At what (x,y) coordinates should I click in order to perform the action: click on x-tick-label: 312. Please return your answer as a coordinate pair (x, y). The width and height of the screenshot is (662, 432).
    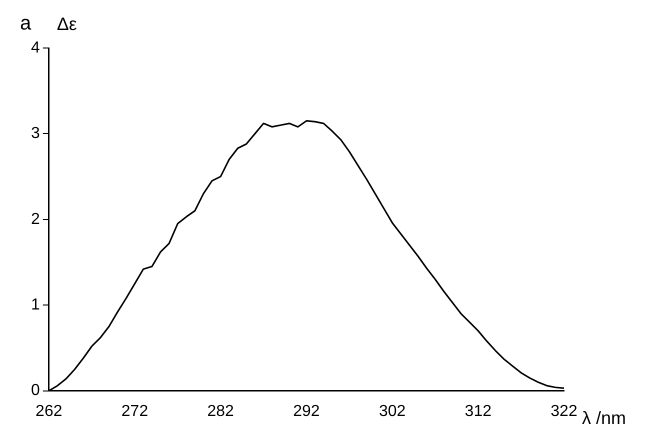
    Looking at the image, I should click on (478, 411).